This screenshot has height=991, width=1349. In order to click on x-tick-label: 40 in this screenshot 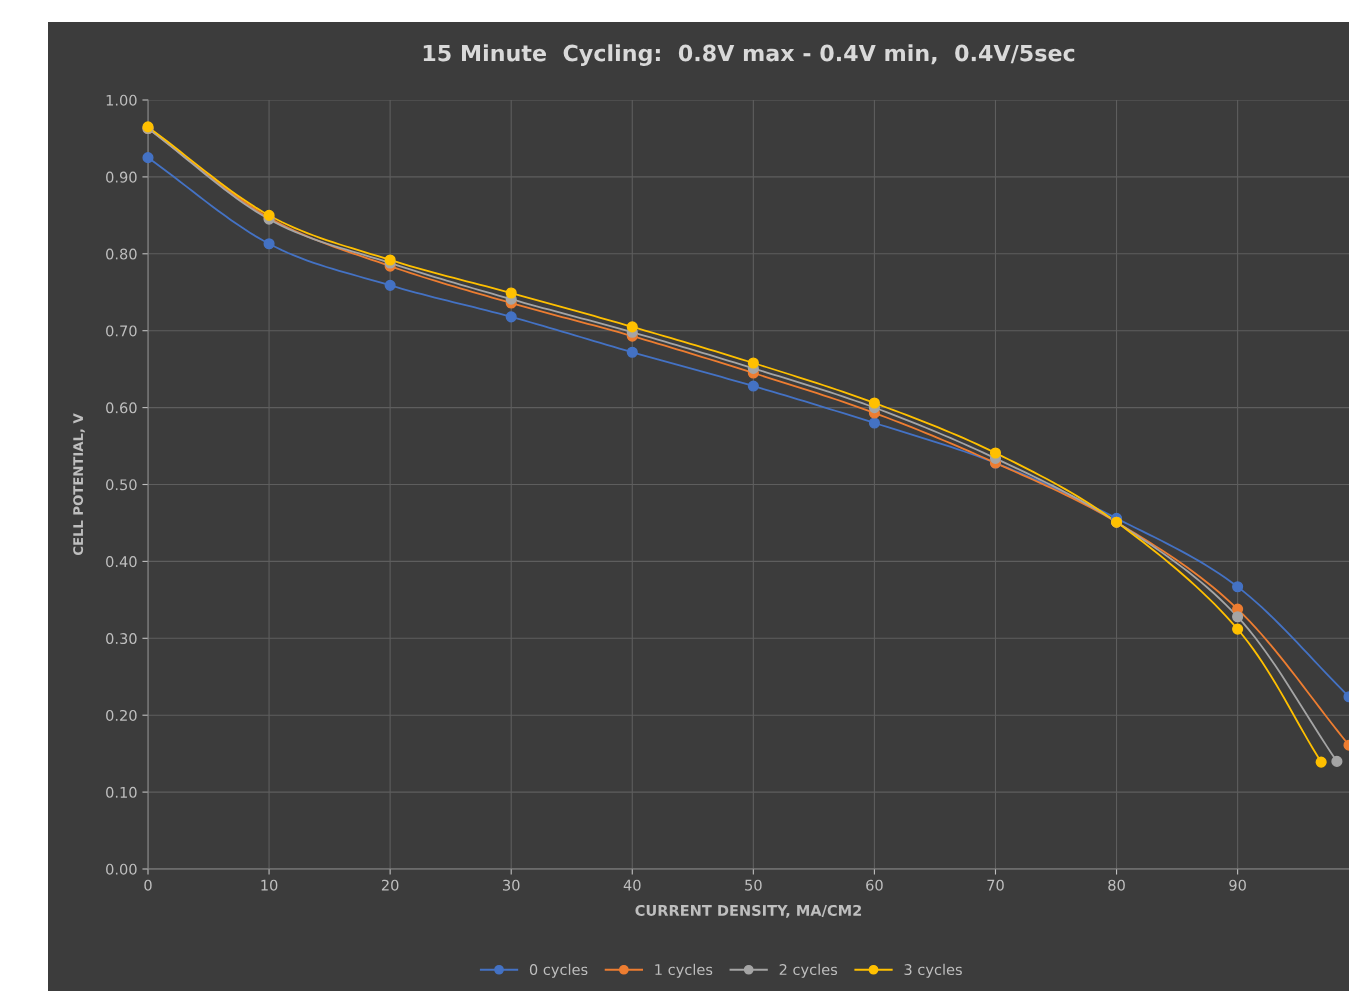, I will do `click(632, 885)`.